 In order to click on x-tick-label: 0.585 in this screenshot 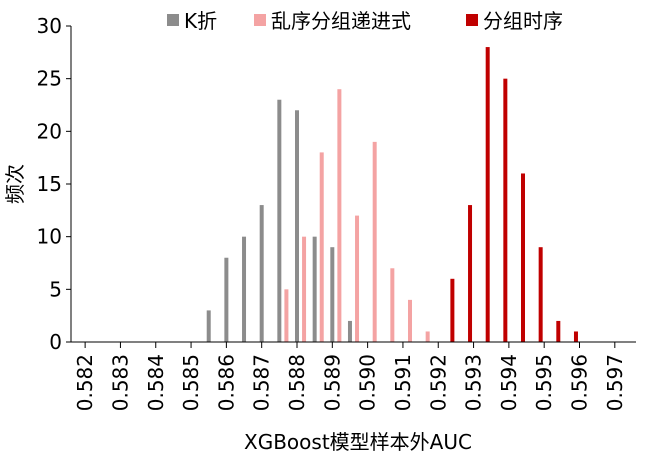, I will do `click(191, 382)`.